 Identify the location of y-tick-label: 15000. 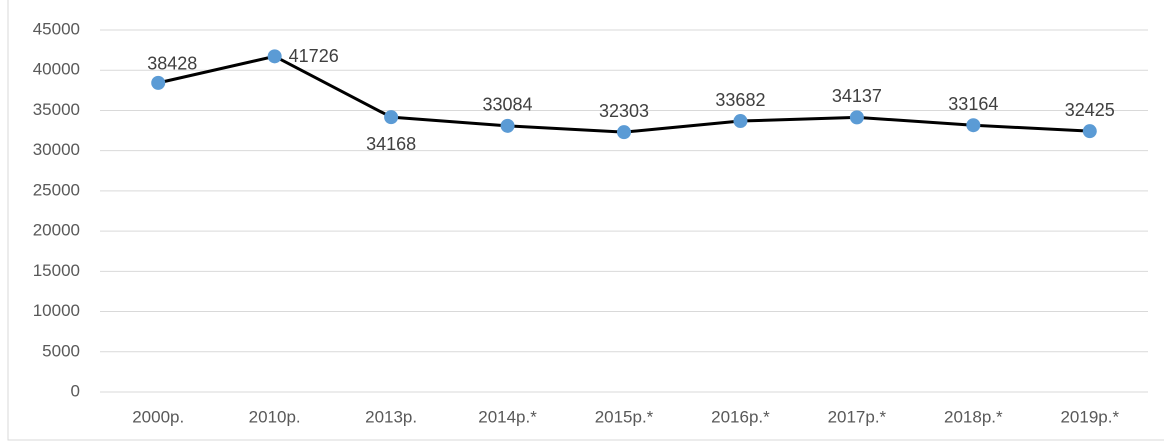
(56, 270).